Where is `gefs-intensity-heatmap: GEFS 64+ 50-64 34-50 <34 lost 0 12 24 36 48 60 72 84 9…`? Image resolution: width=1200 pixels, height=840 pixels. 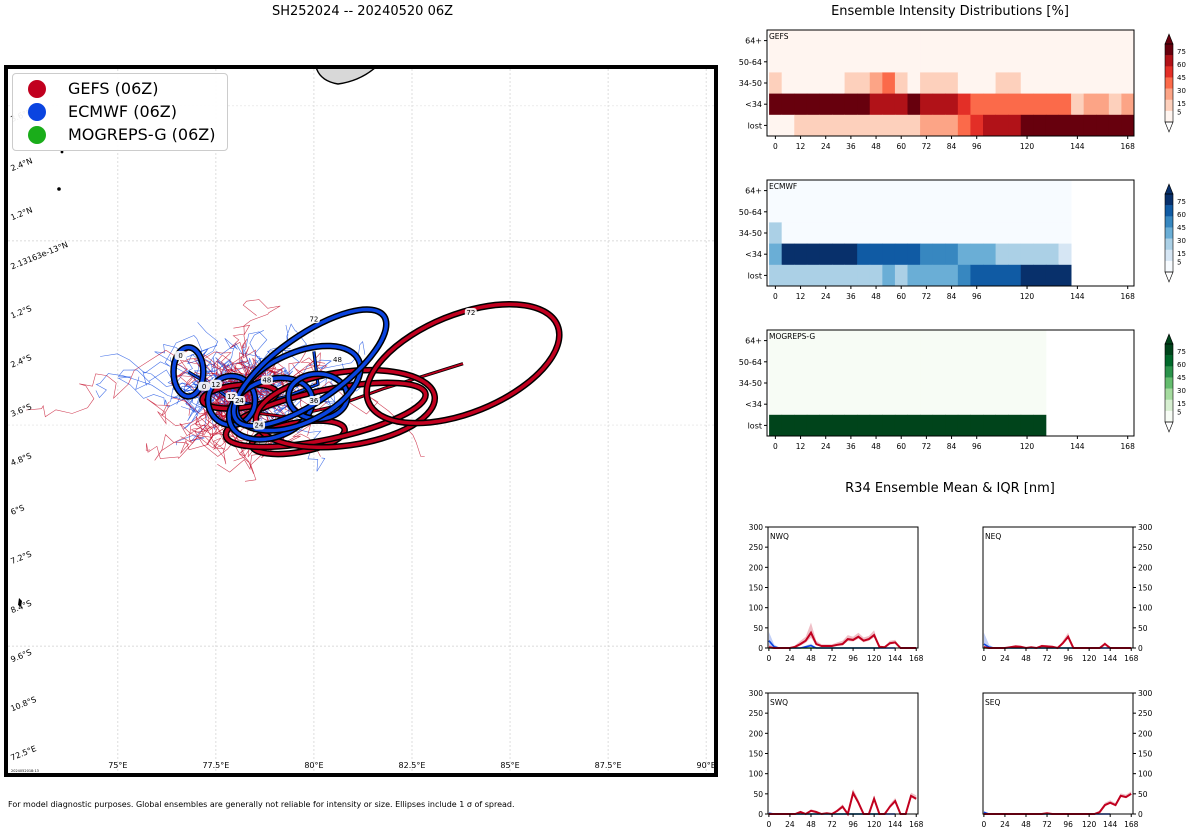
gefs-intensity-heatmap: GEFS 64+ 50-64 34-50 <34 lost 0 12 24 36 48 60 72 84 9… is located at coordinates (962, 90).